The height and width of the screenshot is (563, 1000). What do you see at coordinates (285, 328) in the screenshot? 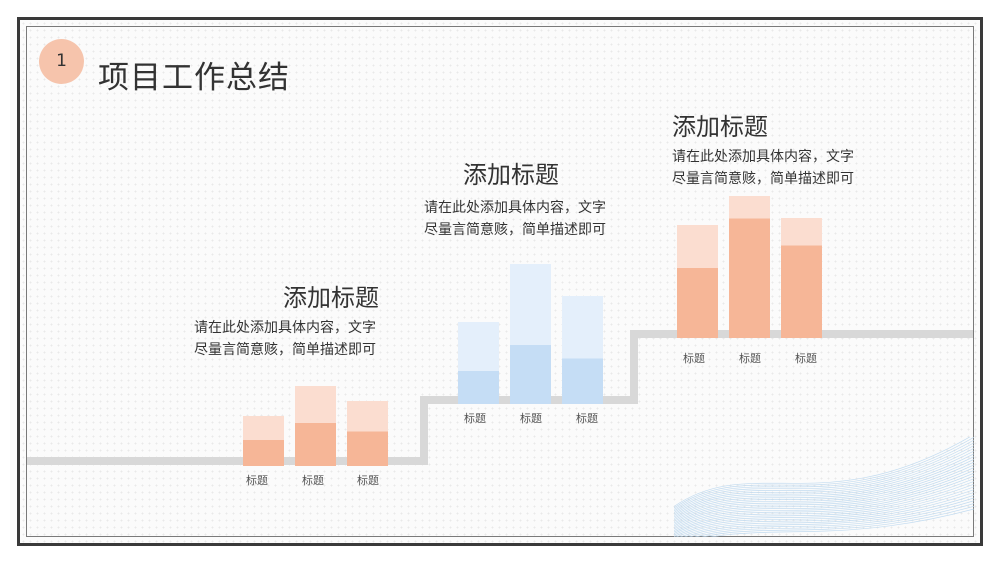
I see `group-1-desc-line-1: 请在此处添加具体内容，文字` at bounding box center [285, 328].